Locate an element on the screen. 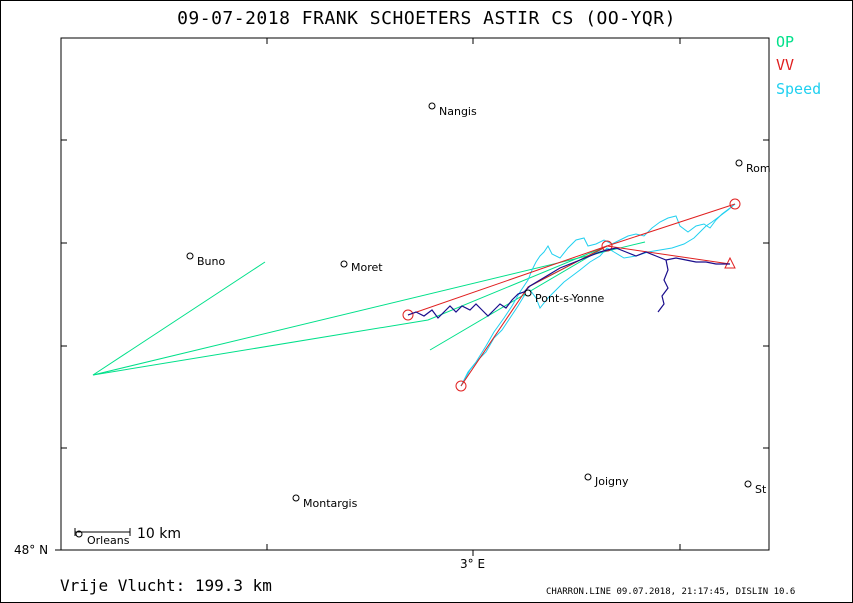  speed-line-main is located at coordinates (598, 295).